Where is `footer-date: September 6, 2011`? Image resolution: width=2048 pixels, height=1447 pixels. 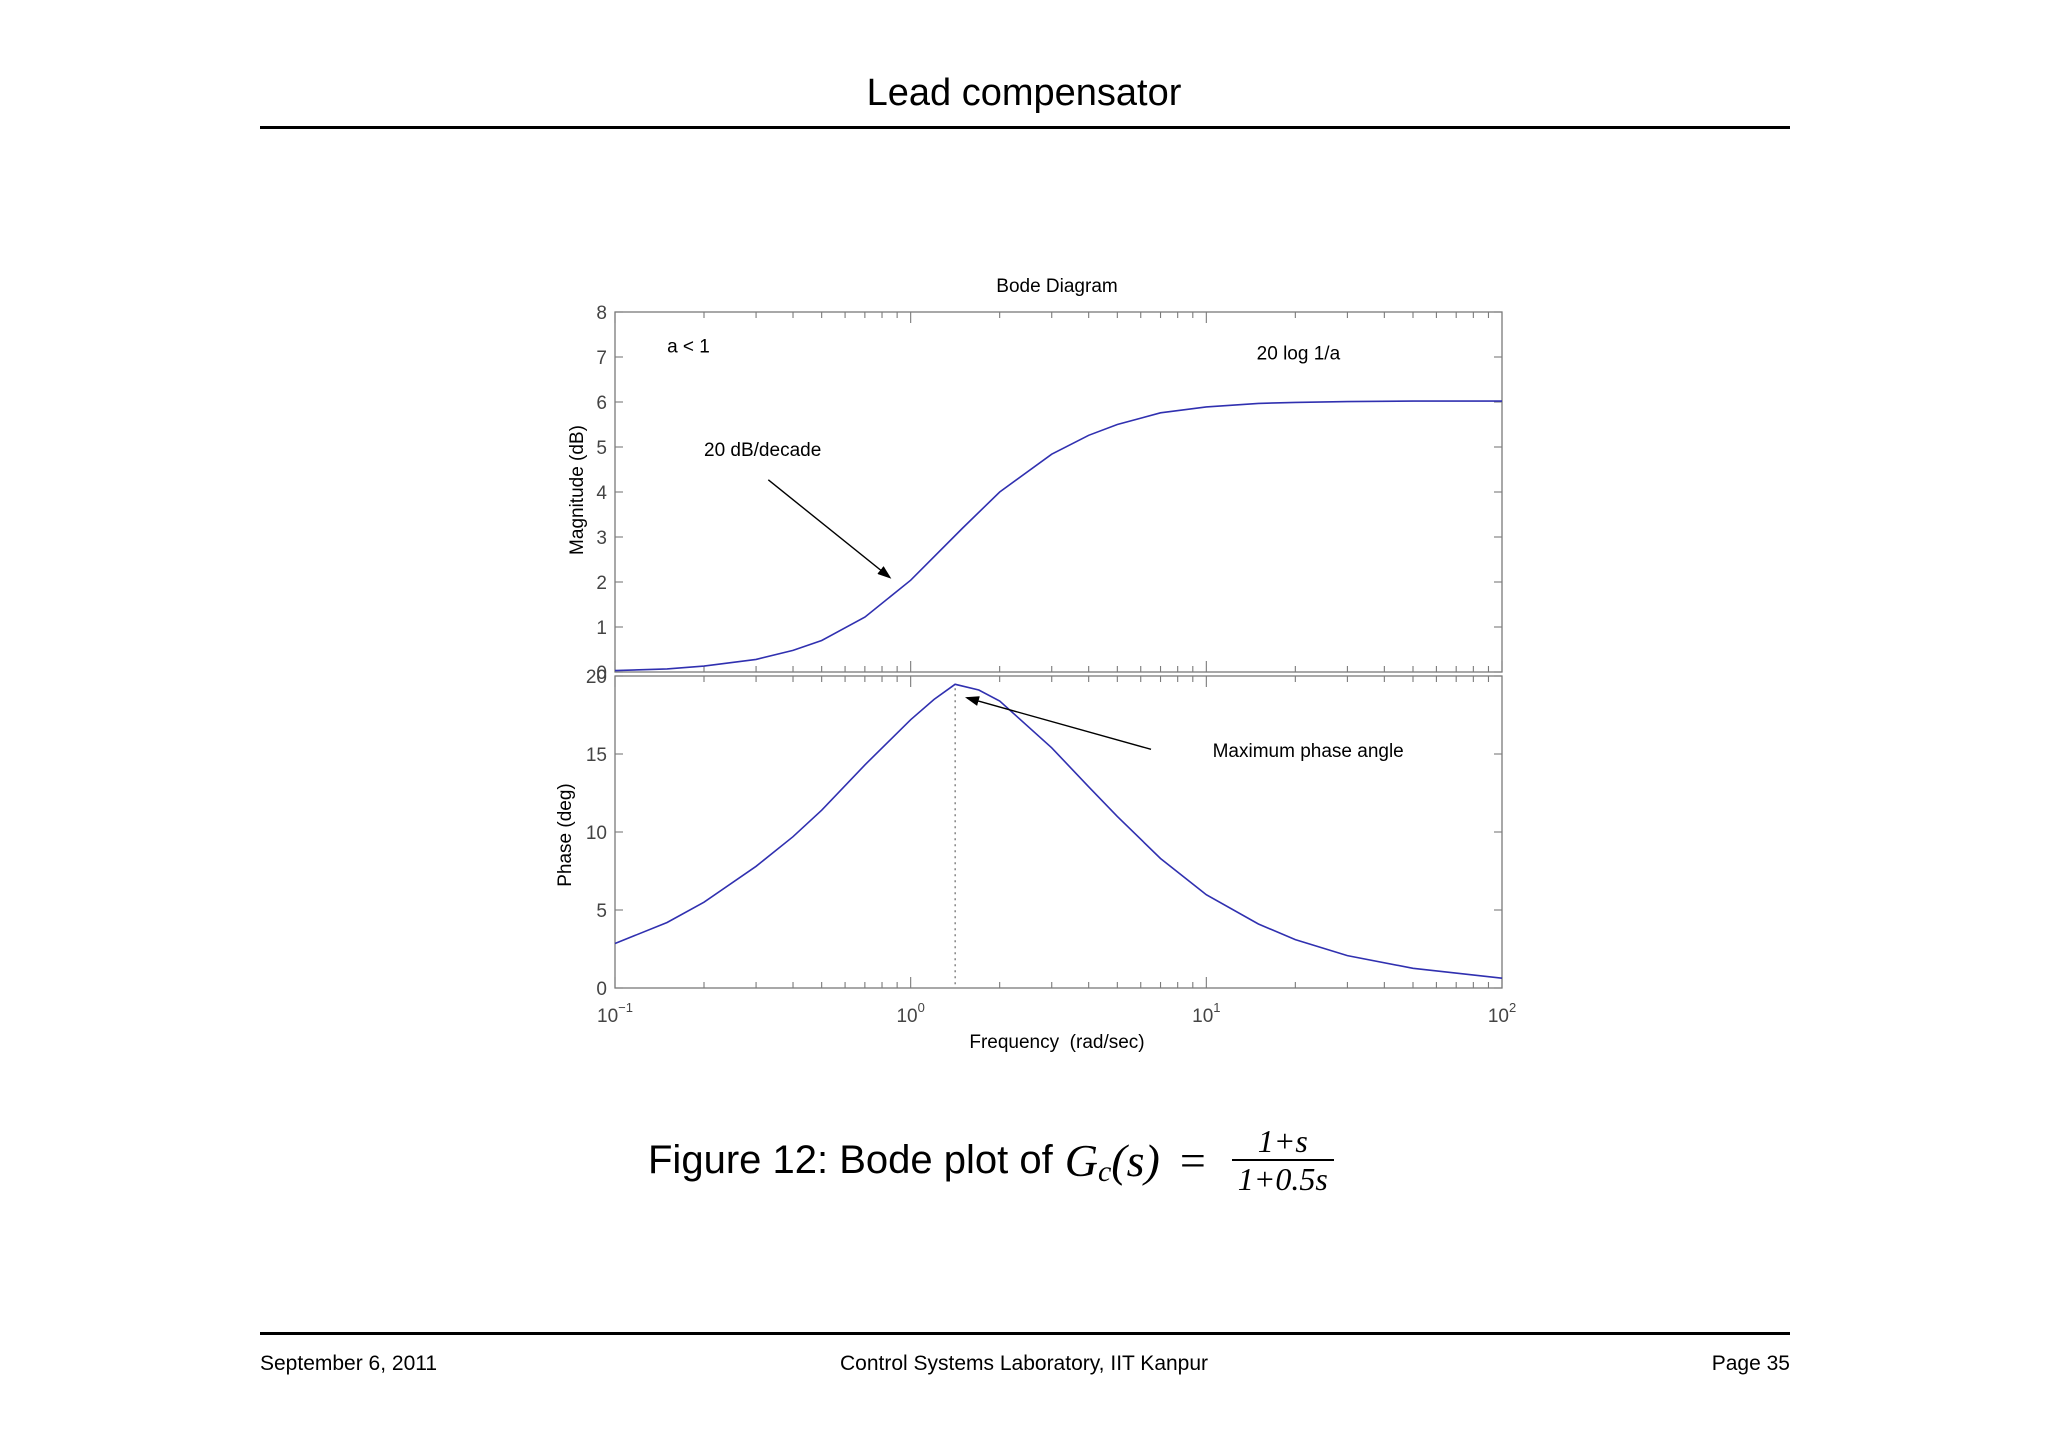
footer-date: September 6, 2011 is located at coordinates (349, 1363).